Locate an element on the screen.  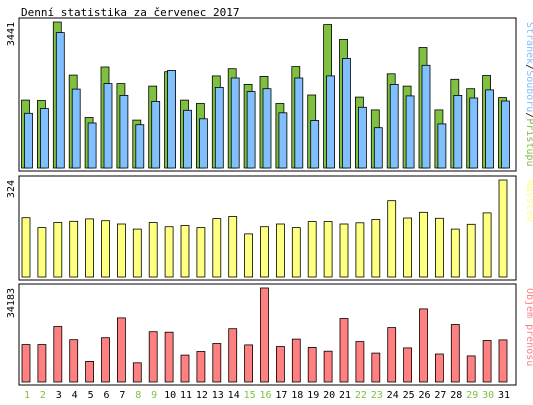
x-tick-label: 22 is located at coordinates (361, 395).